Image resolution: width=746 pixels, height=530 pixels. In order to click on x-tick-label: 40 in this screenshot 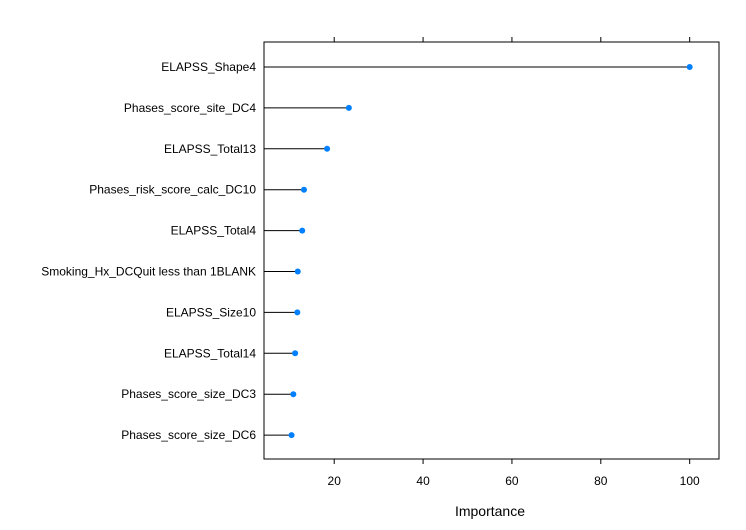, I will do `click(423, 481)`.